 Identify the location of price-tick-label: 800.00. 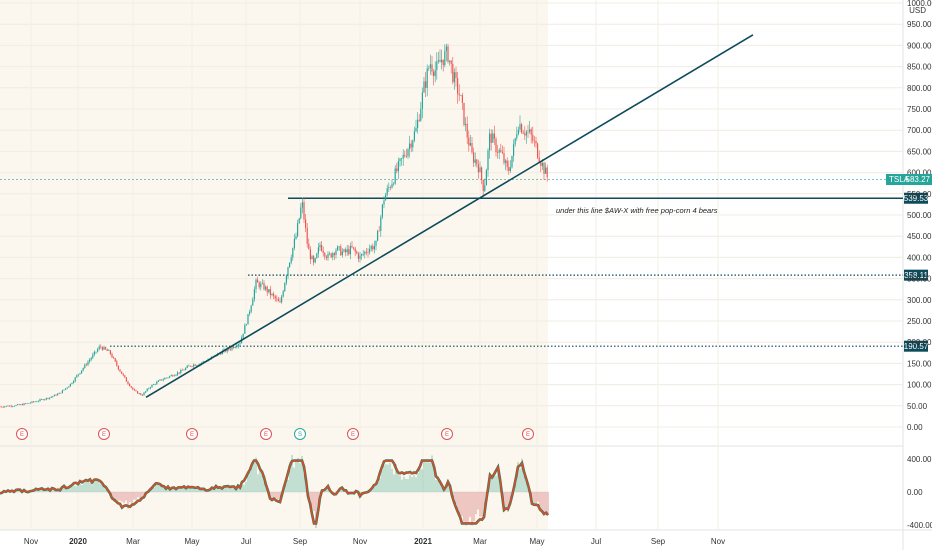
(919, 88).